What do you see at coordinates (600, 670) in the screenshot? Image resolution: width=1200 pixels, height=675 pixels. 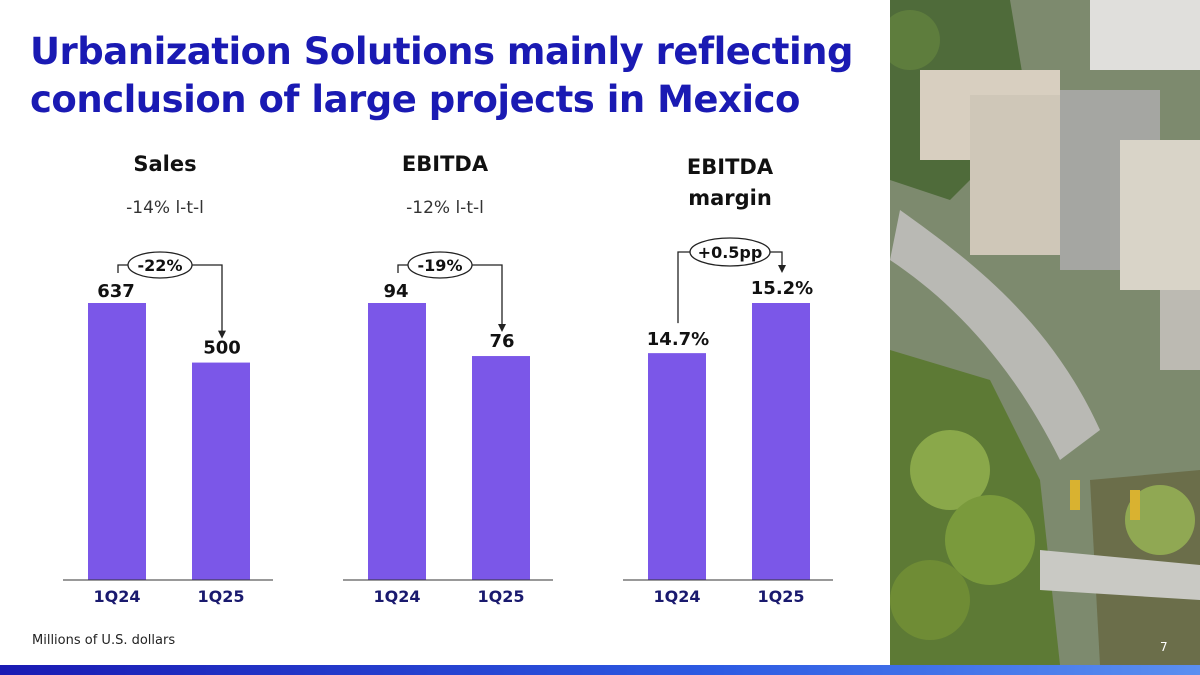 I see `bottom-accent-bar` at bounding box center [600, 670].